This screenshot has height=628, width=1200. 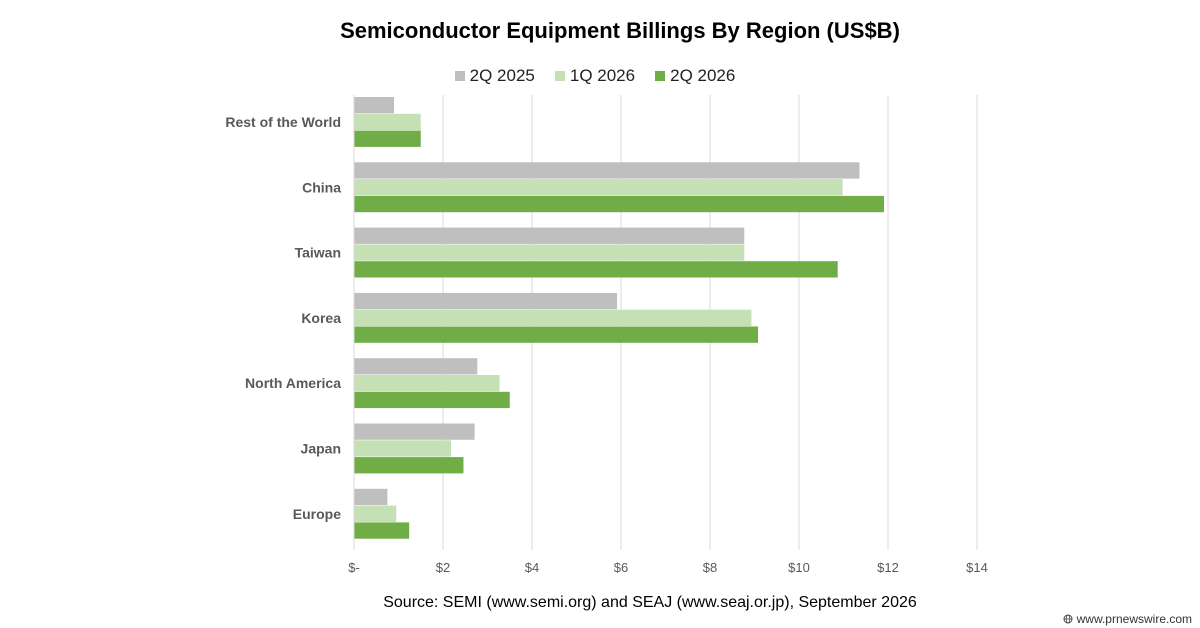 What do you see at coordinates (354, 567) in the screenshot?
I see `x-tick-label: $-` at bounding box center [354, 567].